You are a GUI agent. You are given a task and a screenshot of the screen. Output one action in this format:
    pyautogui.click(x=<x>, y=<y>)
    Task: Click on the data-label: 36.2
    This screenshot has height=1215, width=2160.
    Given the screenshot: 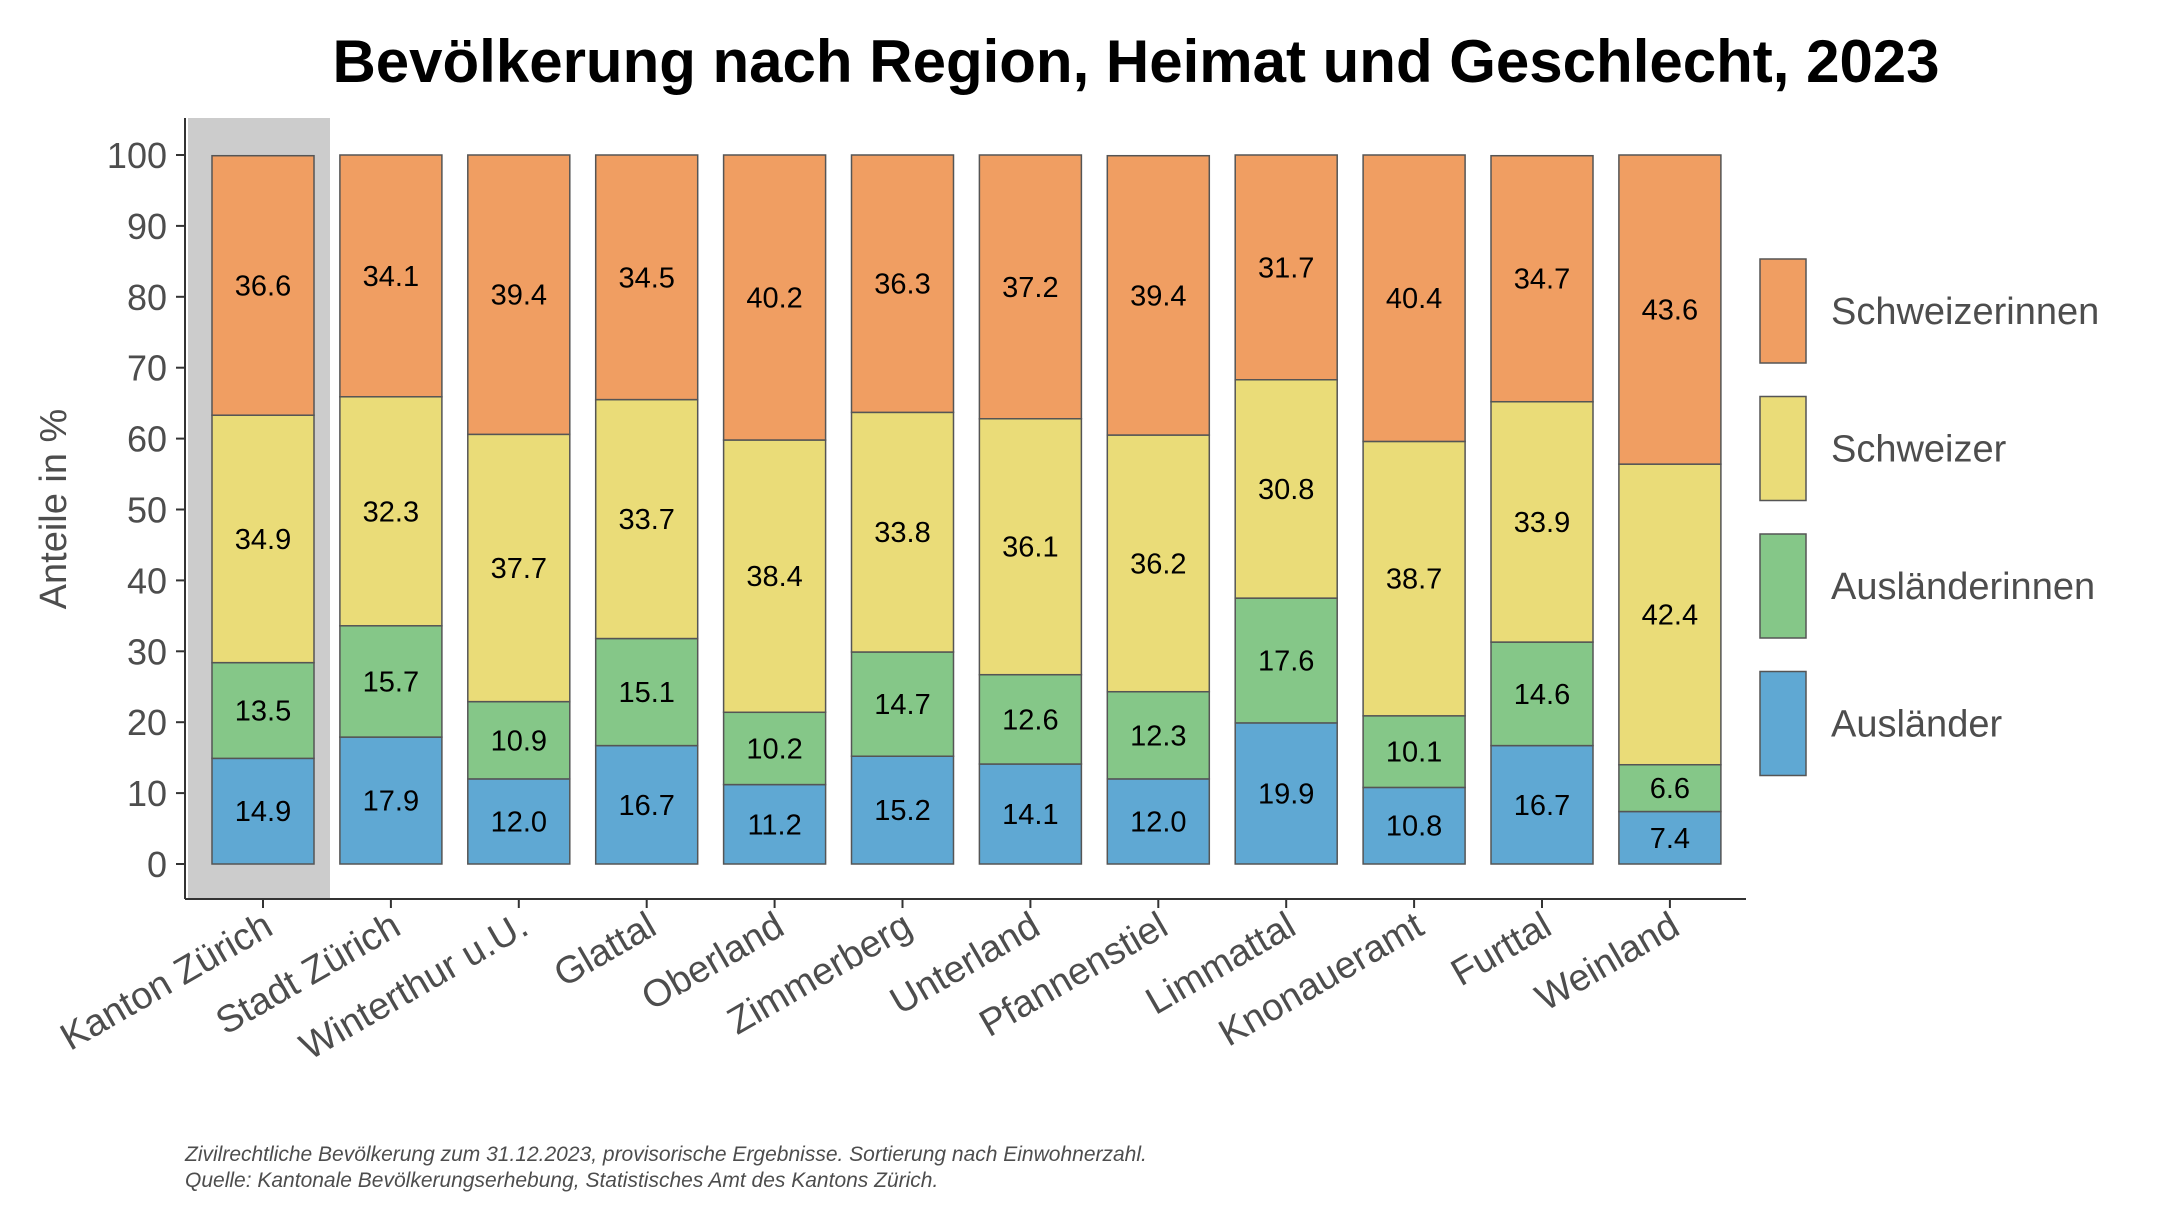 What is the action you would take?
    pyautogui.click(x=1158, y=564)
    